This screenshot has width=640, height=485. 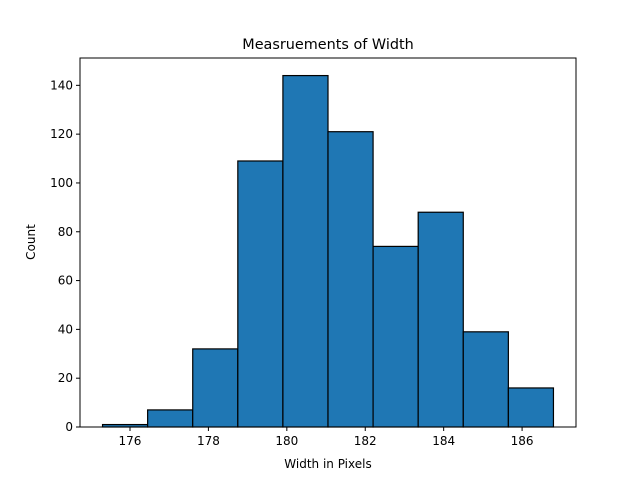 What do you see at coordinates (61, 85) in the screenshot?
I see `y-tick-label: 140` at bounding box center [61, 85].